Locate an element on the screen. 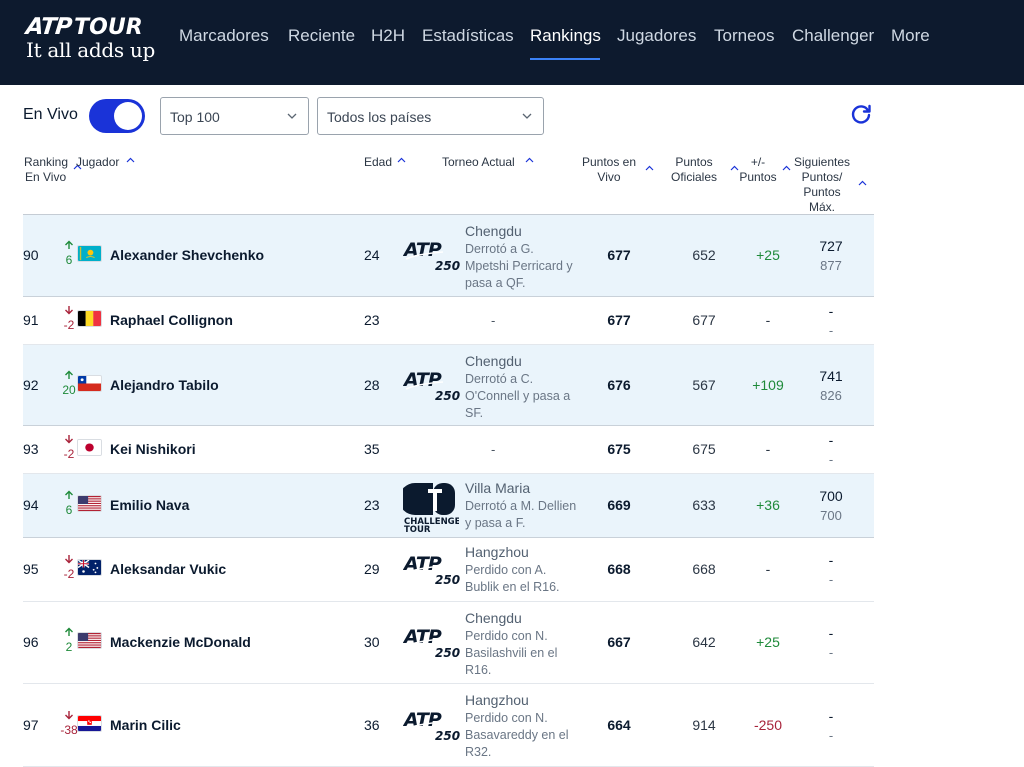 The image size is (1024, 767). next-points-value: - is located at coordinates (831, 440).